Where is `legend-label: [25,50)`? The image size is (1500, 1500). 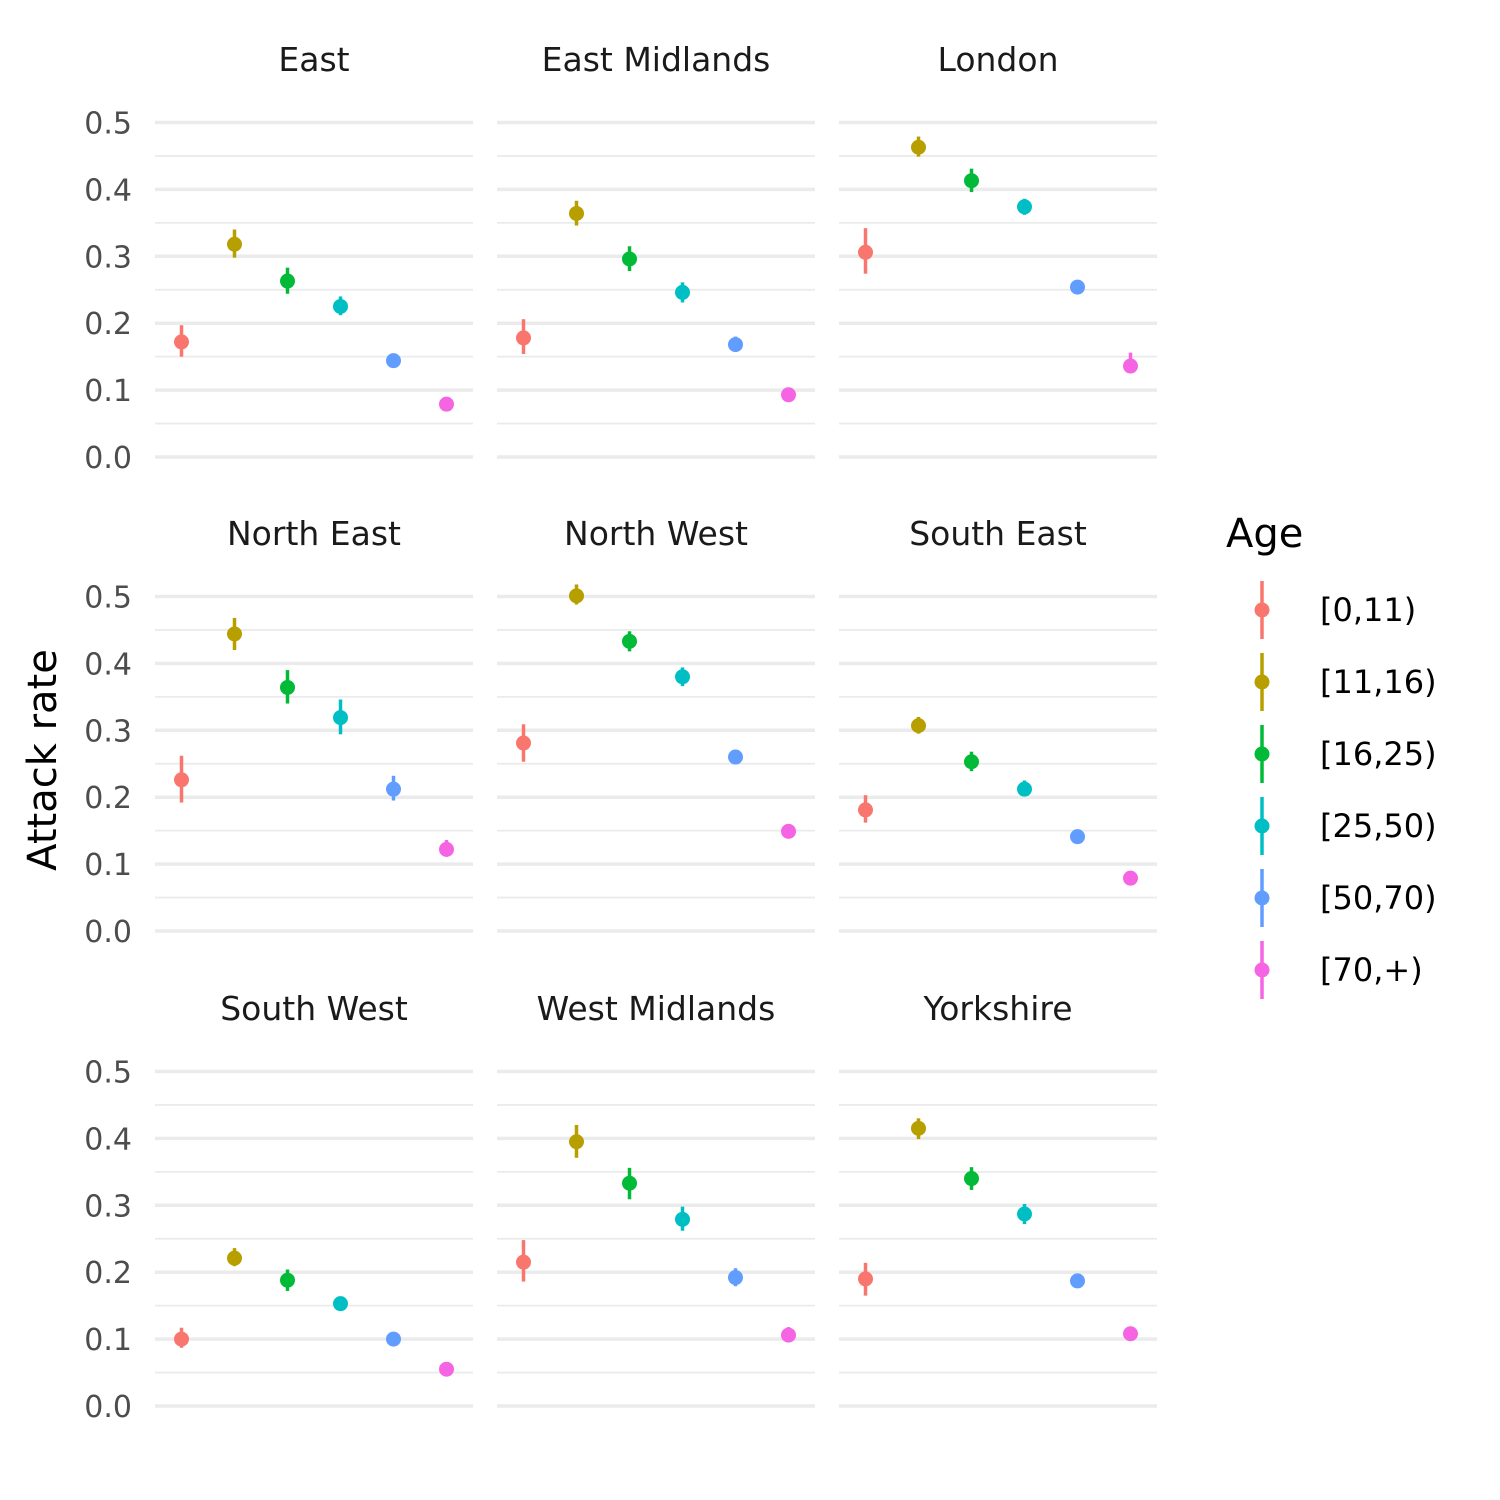
legend-label: [25,50) is located at coordinates (1378, 826).